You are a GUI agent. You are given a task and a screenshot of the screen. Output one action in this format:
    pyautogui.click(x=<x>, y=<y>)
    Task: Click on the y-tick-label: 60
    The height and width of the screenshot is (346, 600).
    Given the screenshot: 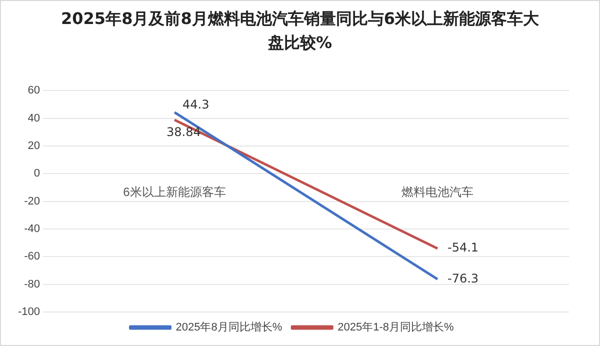 What is the action you would take?
    pyautogui.click(x=34, y=90)
    